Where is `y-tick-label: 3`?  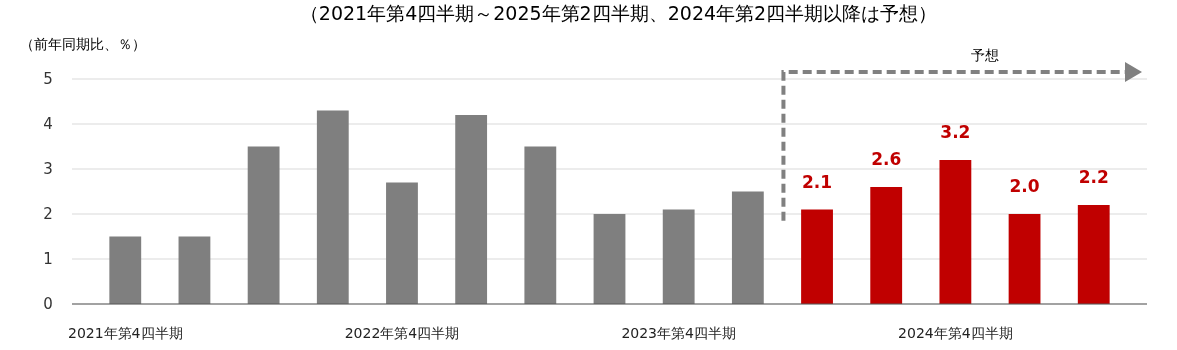
y-tick-label: 3 is located at coordinates (48, 169).